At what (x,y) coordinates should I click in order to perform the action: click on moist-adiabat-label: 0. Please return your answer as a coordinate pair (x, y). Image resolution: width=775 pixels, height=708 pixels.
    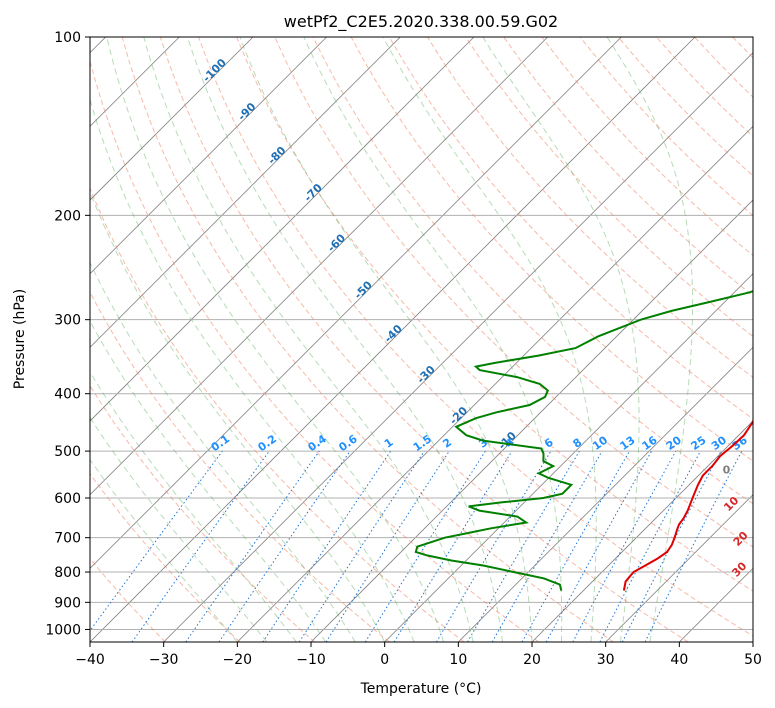
    Looking at the image, I should click on (727, 469).